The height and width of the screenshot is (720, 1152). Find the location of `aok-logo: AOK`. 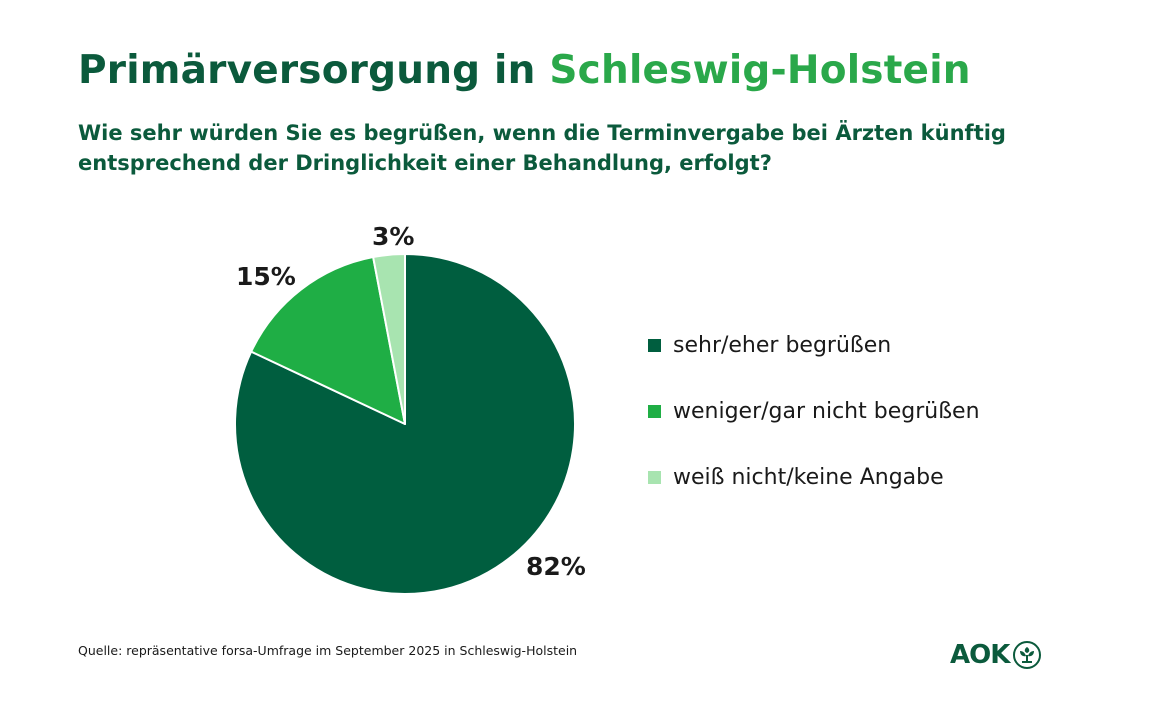

aok-logo: AOK is located at coordinates (996, 655).